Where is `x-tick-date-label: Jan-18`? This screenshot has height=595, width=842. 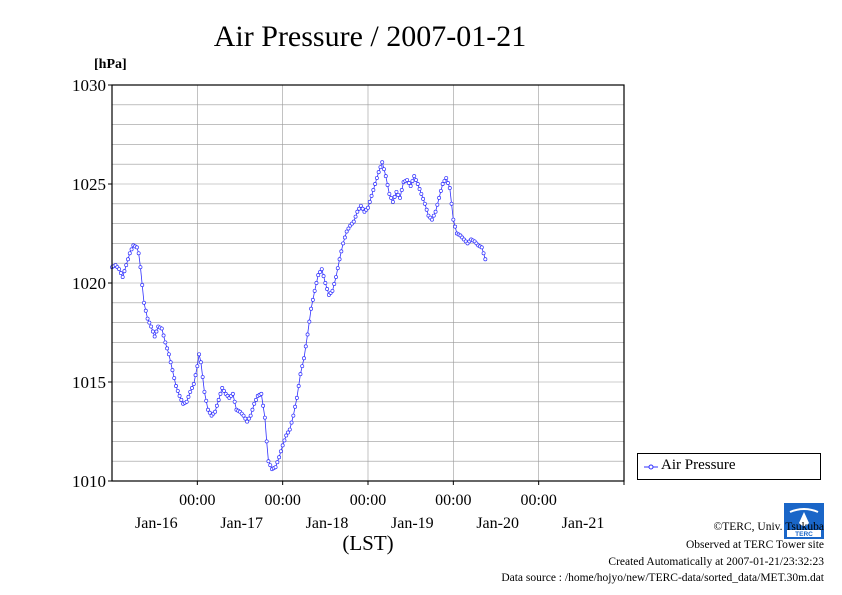
x-tick-date-label: Jan-18 is located at coordinates (327, 523).